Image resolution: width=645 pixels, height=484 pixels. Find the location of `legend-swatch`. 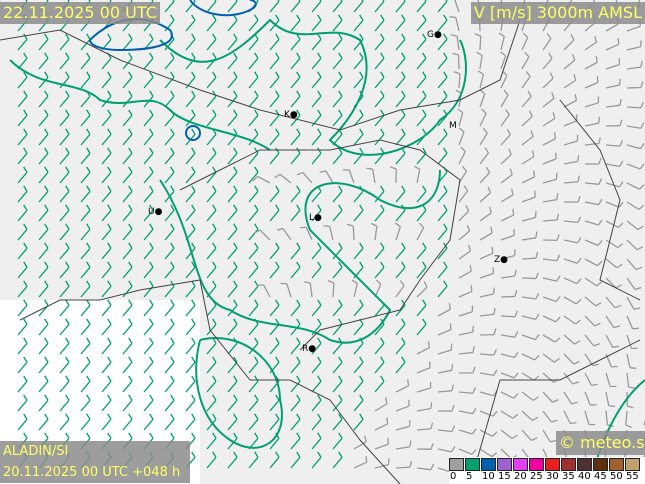

legend-swatch is located at coordinates (504, 464).